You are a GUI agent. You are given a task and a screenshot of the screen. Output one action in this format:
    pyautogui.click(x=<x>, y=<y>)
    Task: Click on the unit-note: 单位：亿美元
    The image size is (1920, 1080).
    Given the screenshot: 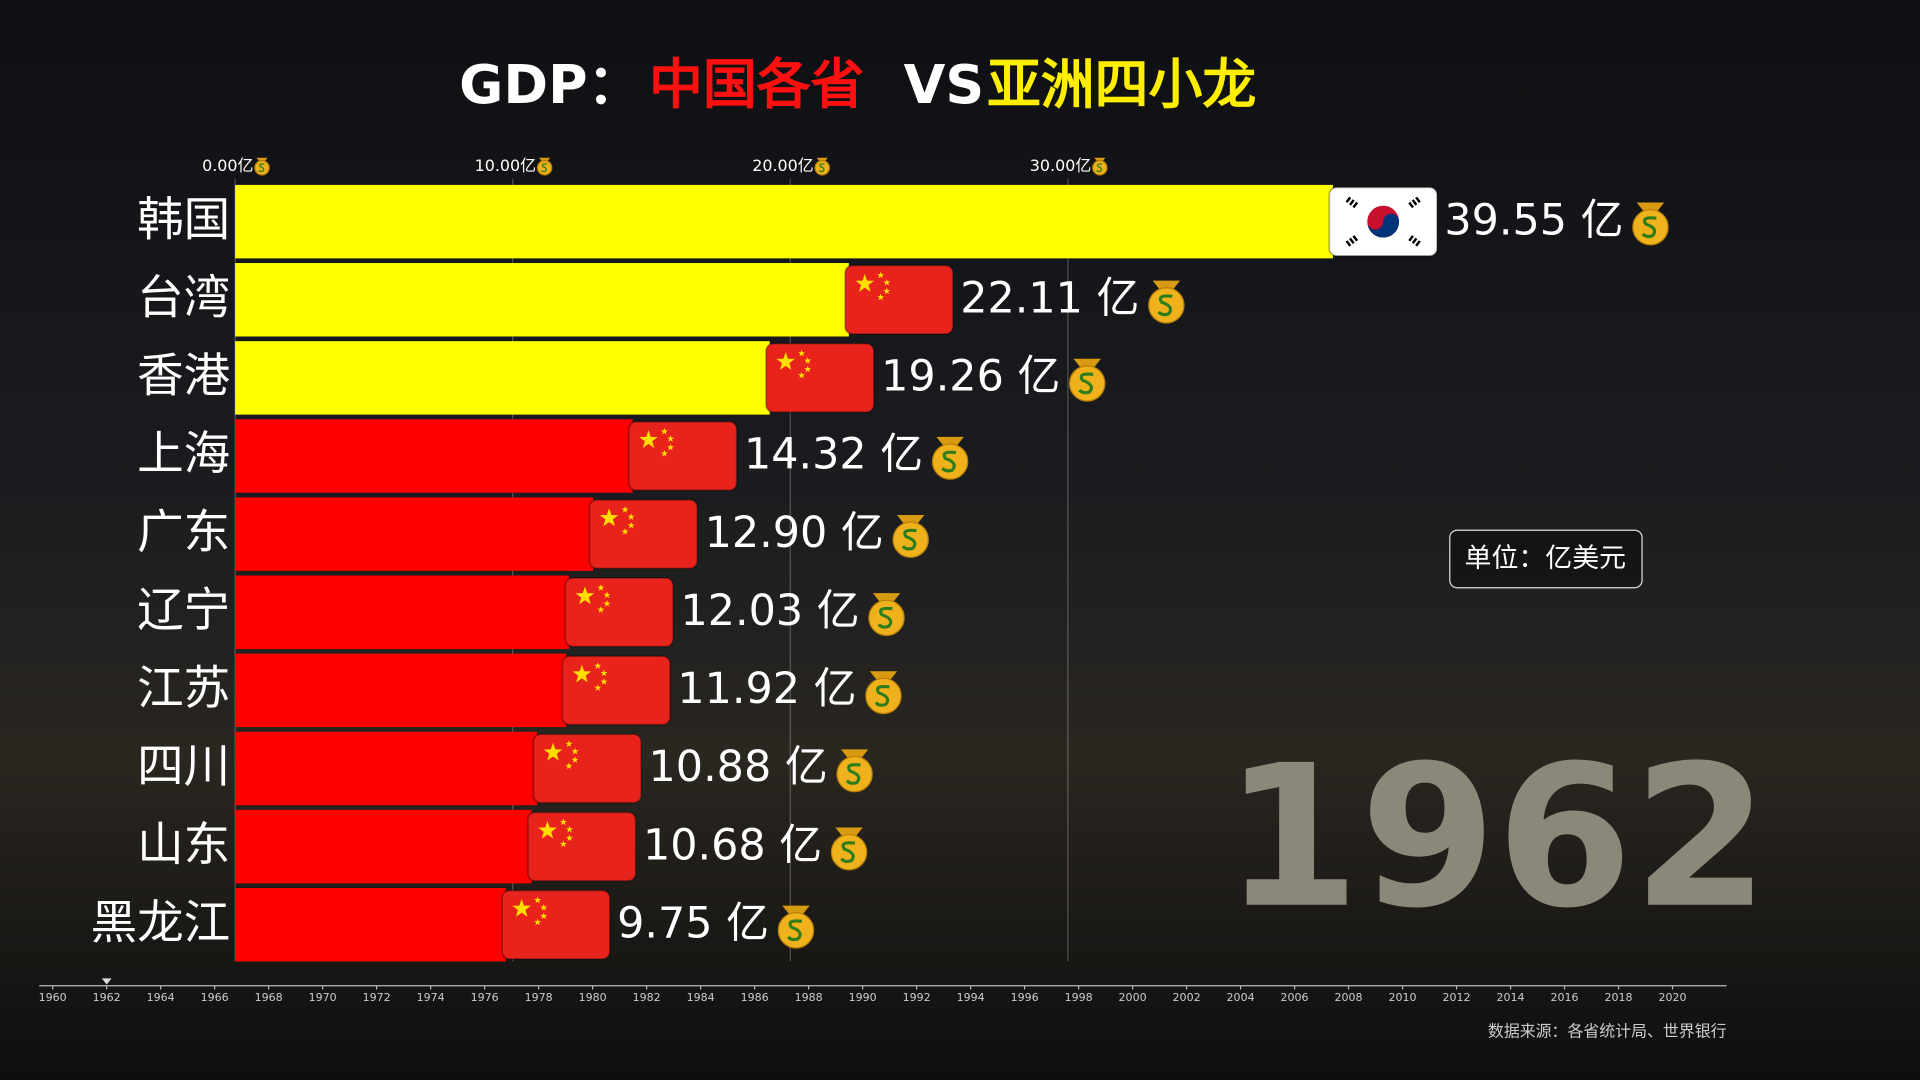 What is the action you would take?
    pyautogui.click(x=1546, y=558)
    